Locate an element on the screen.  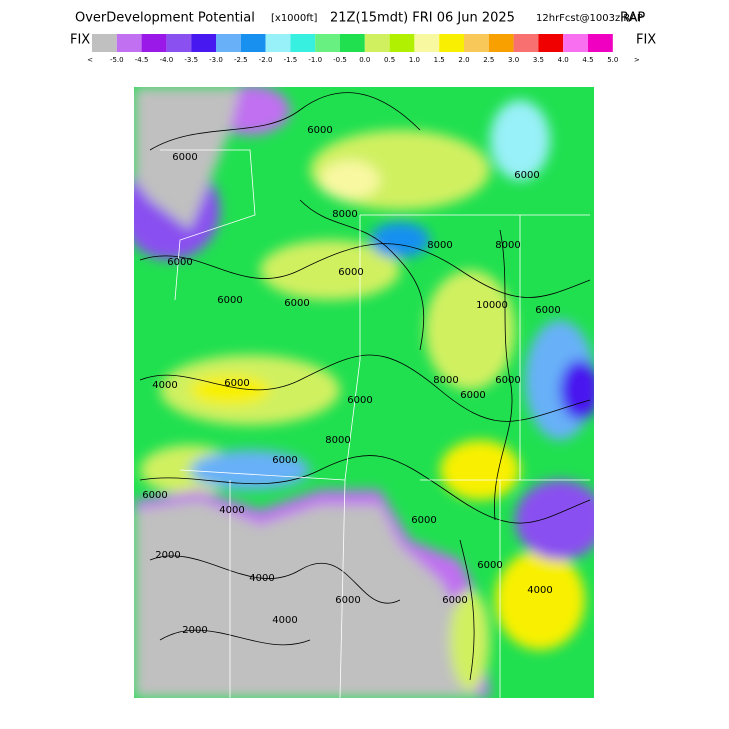
title: OverDevelopment Potential is located at coordinates (165, 18).